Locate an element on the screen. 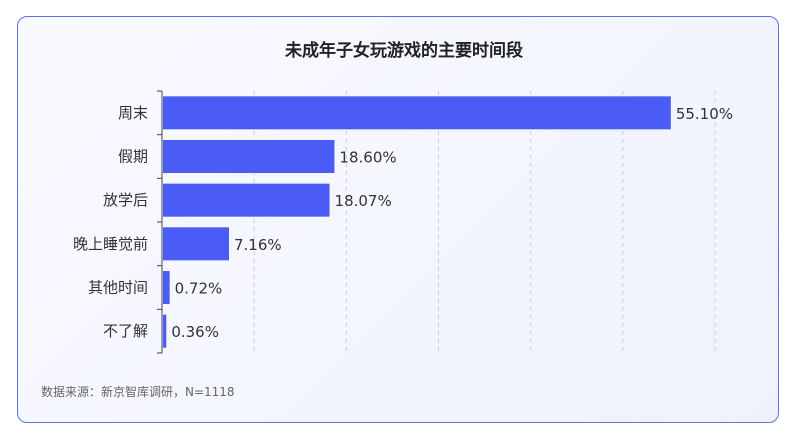  value-label: 0.72% is located at coordinates (199, 289).